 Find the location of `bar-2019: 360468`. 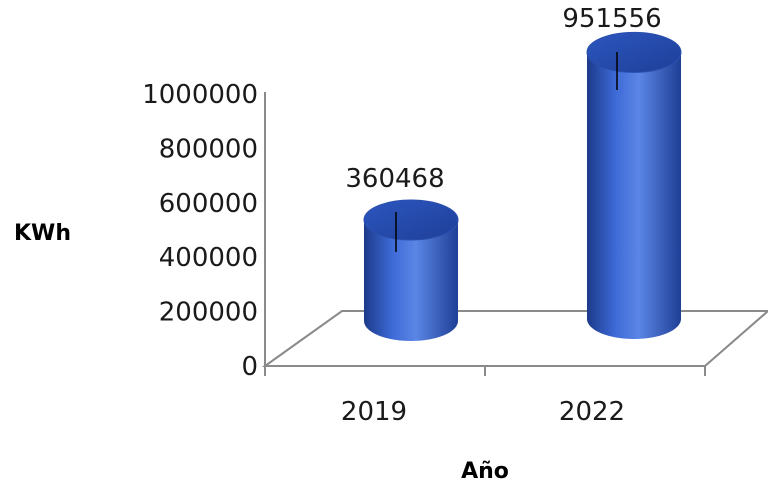

bar-2019: 360468 is located at coordinates (402, 252).